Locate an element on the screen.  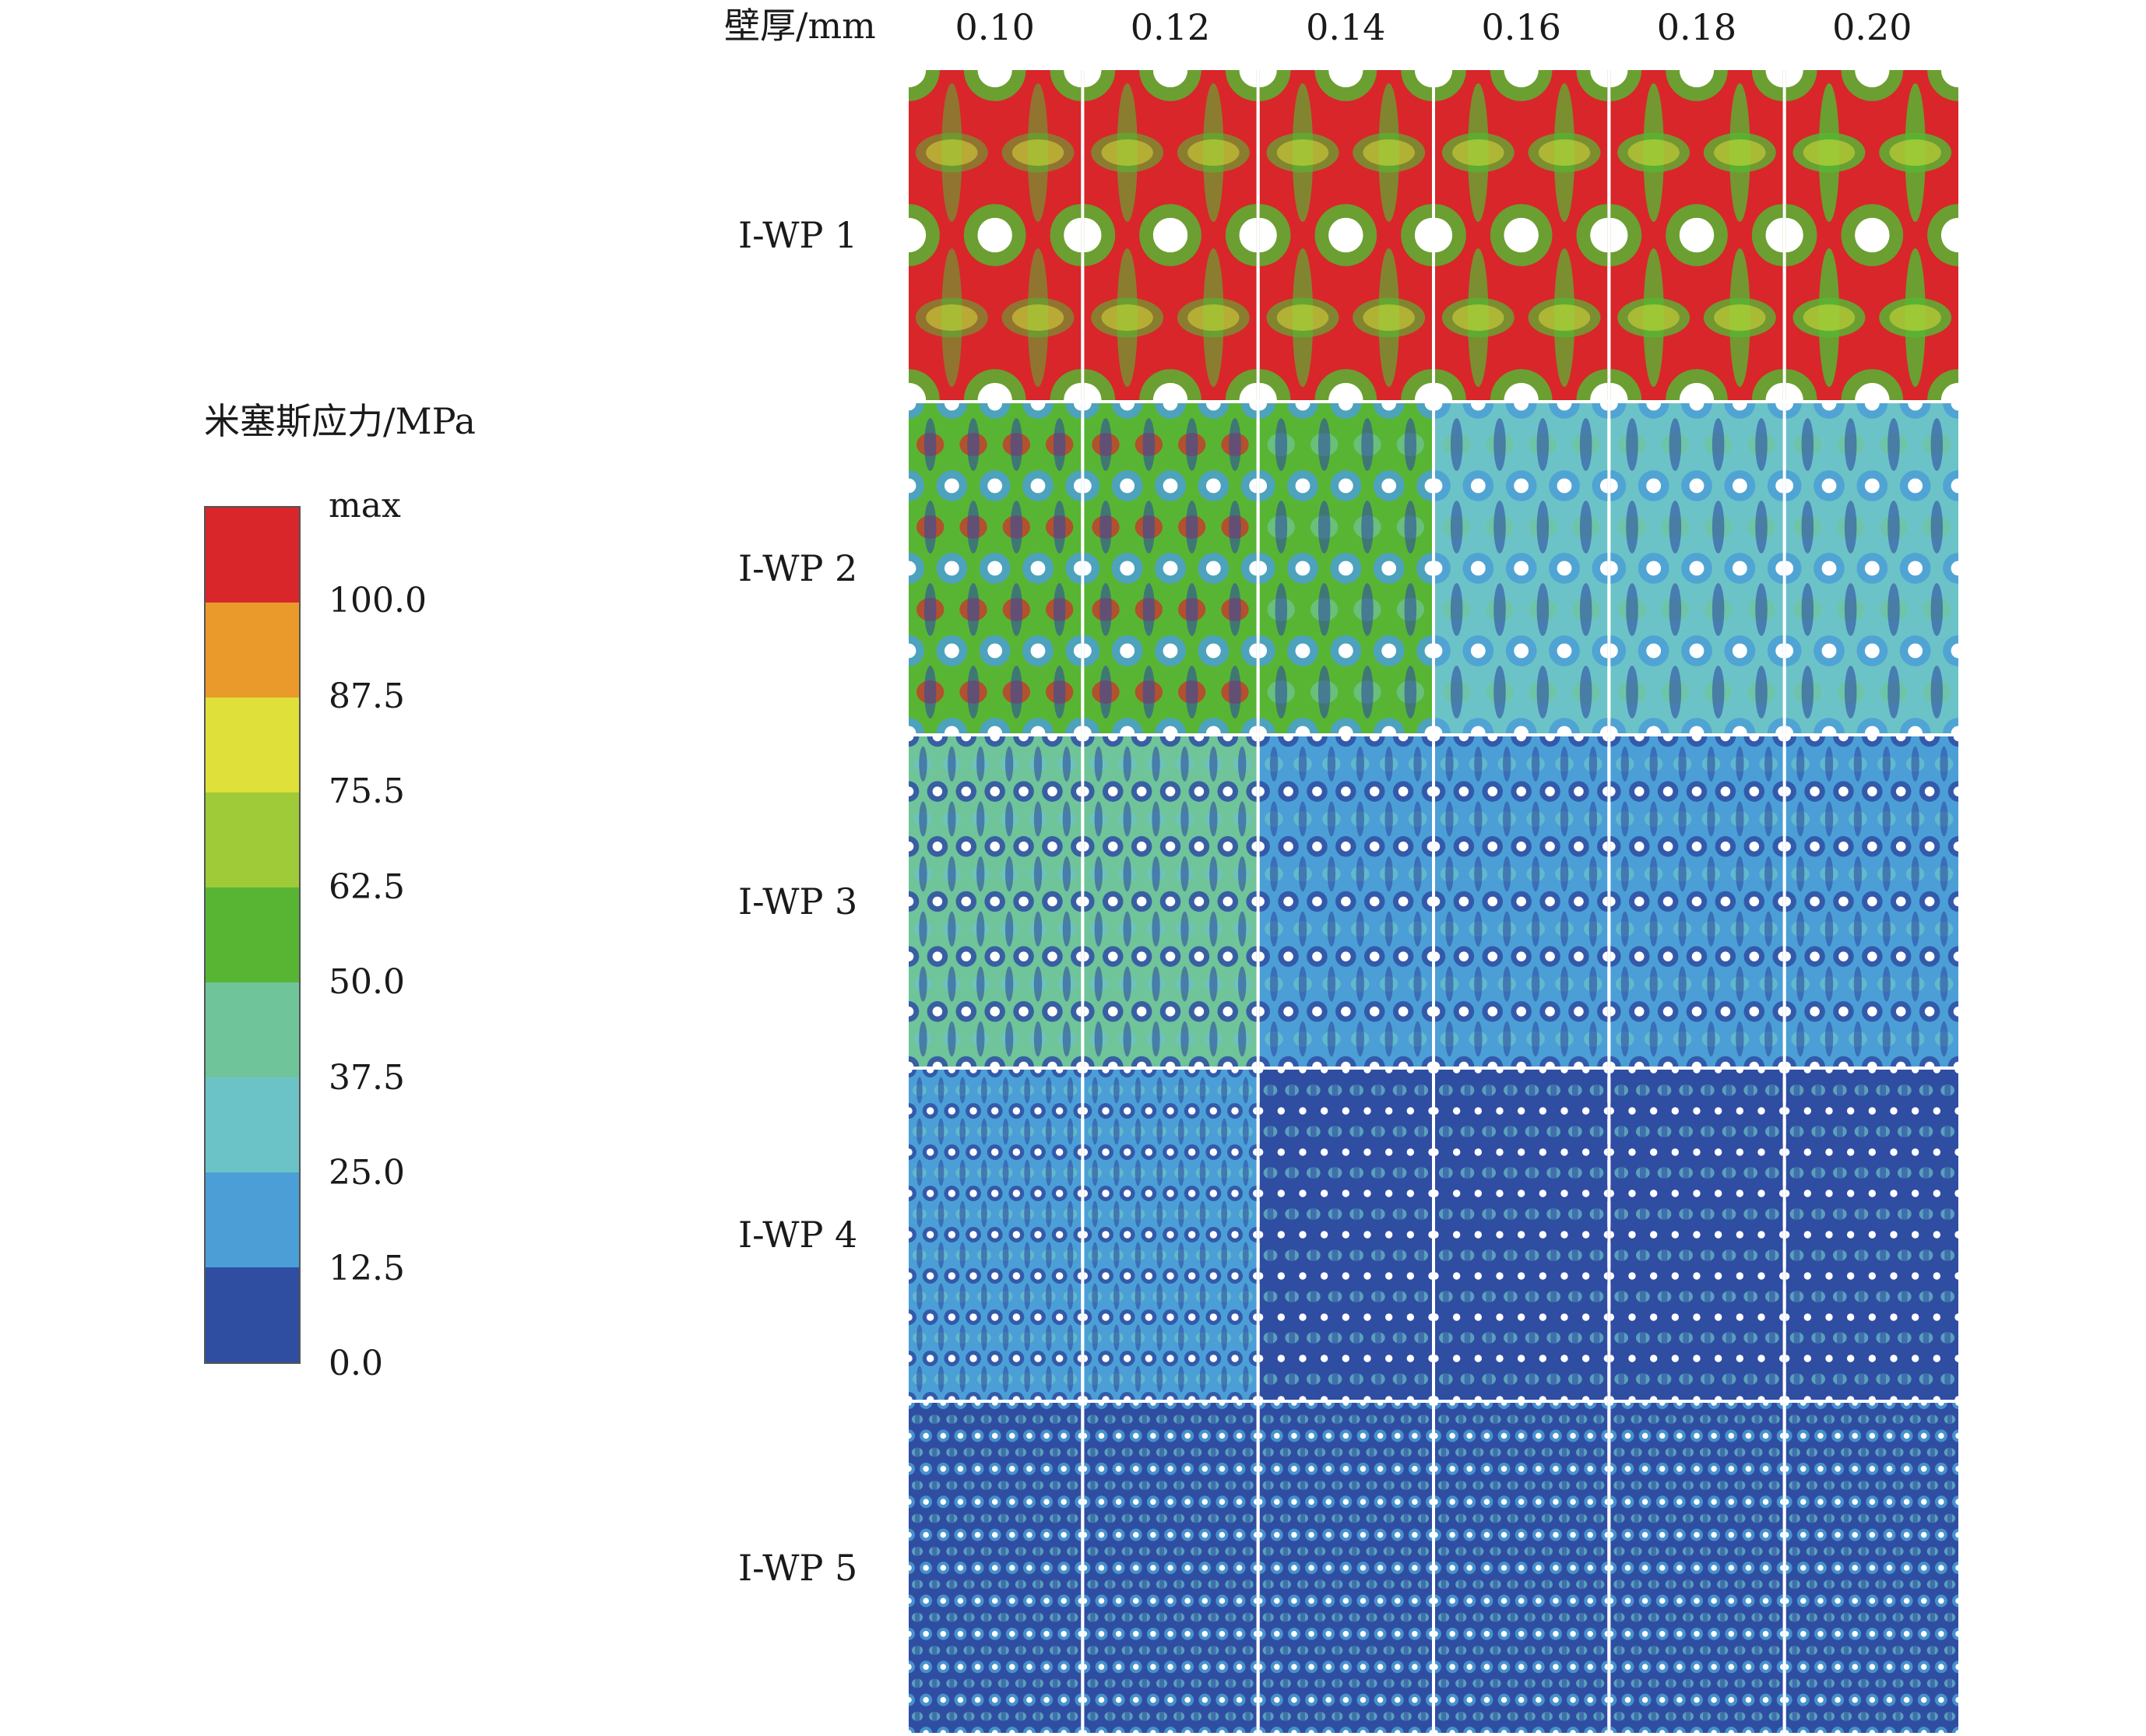
colorbar-labels: max 100.0 87.5 75.5 62.5 50.0 37.5 25.0 12.5 0.0 is located at coordinates (406, 935).